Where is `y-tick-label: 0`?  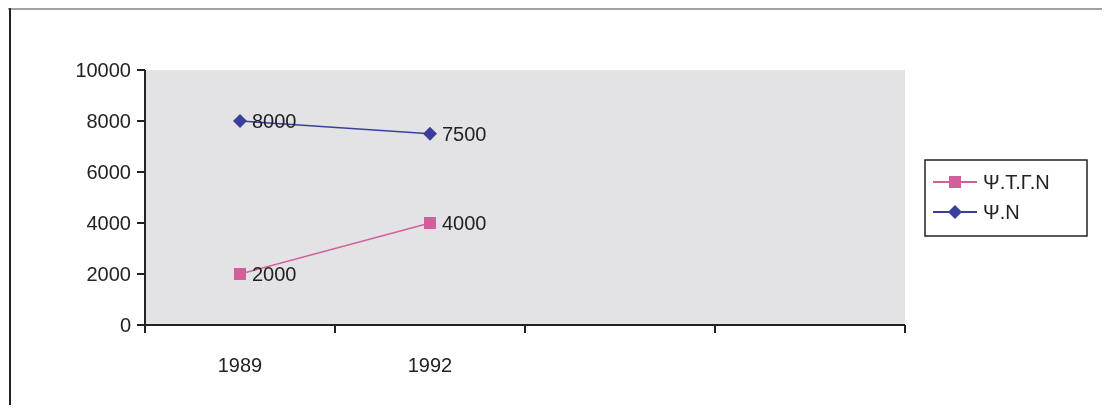
y-tick-label: 0 is located at coordinates (125, 325).